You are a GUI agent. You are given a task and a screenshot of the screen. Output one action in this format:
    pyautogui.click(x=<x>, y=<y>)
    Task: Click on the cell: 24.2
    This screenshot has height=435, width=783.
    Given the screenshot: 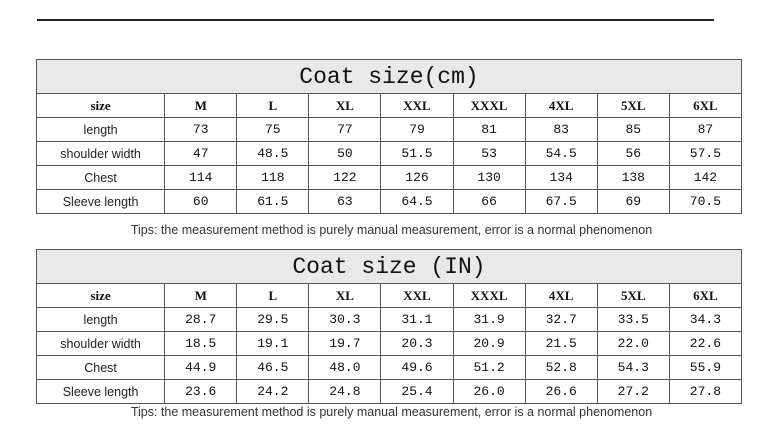 What is the action you would take?
    pyautogui.click(x=273, y=391)
    